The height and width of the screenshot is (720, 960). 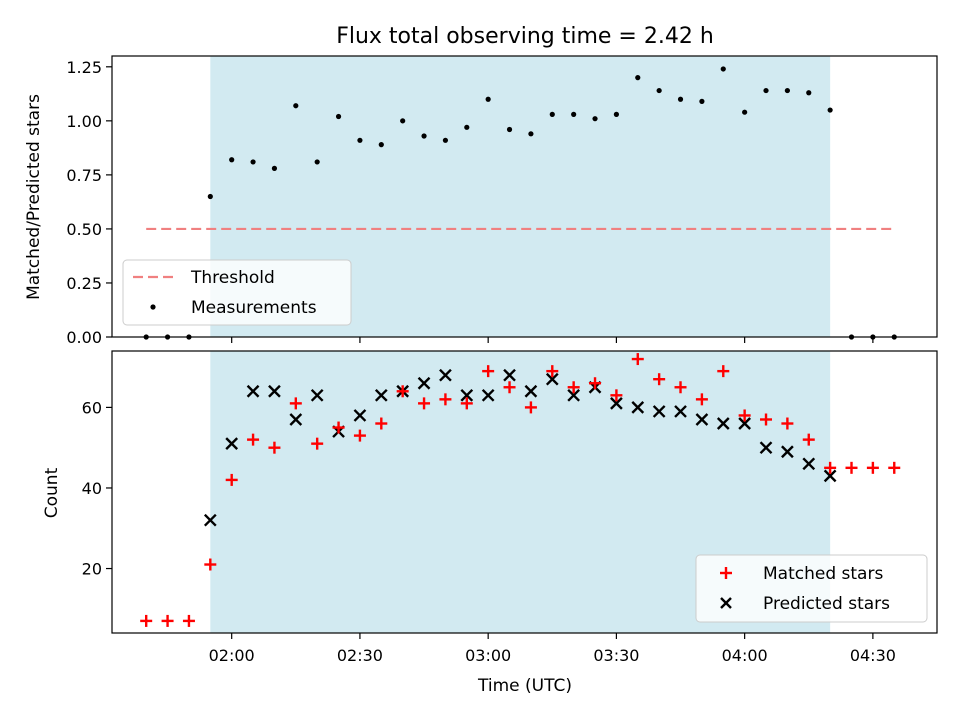 What do you see at coordinates (89, 202) in the screenshot?
I see `top-y-ticks: 0.00 0.25 0.50 0.75 1.00 1.25` at bounding box center [89, 202].